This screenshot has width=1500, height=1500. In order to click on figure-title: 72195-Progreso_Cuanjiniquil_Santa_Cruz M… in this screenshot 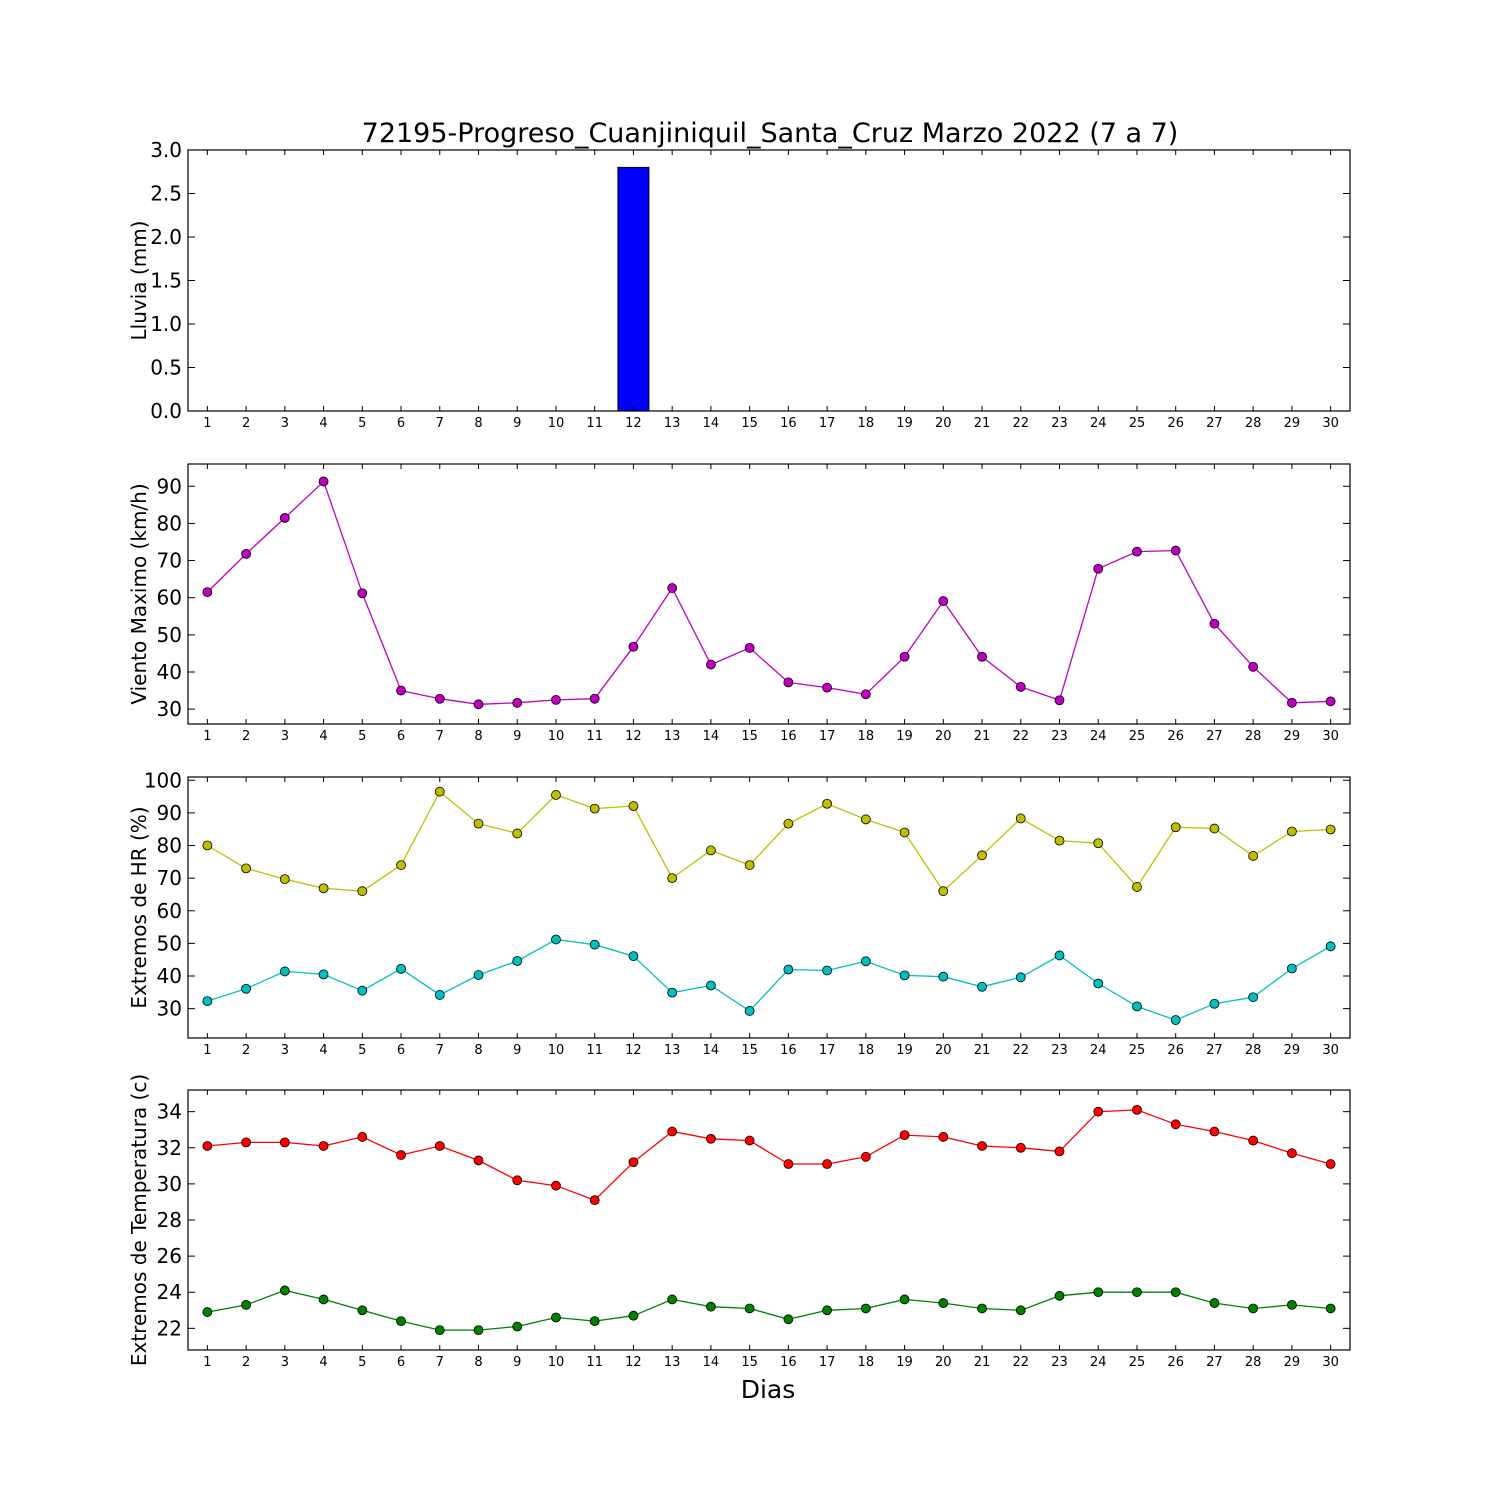, I will do `click(770, 133)`.